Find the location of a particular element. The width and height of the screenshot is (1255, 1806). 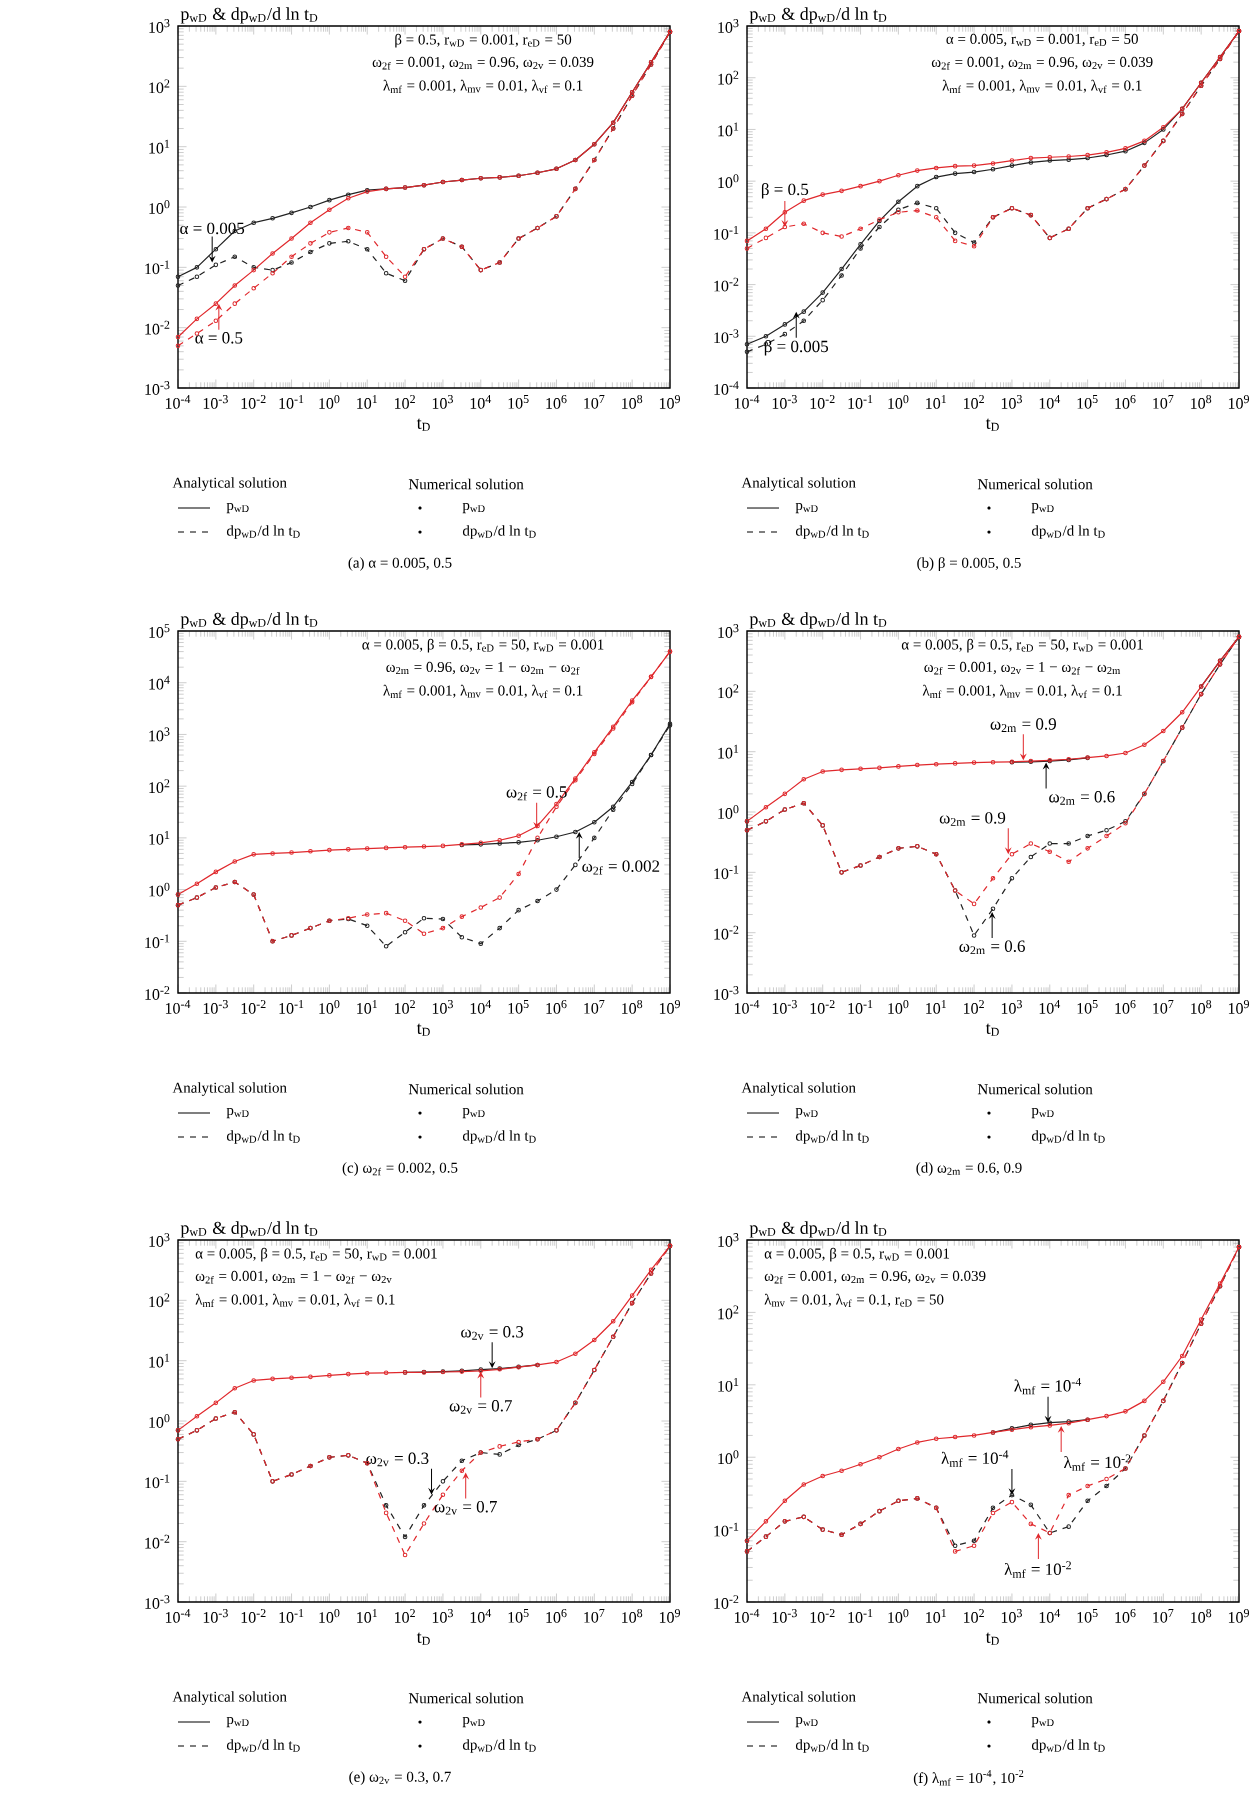

y-tick-label: 10$^{4}$ is located at coordinates (159, 682).